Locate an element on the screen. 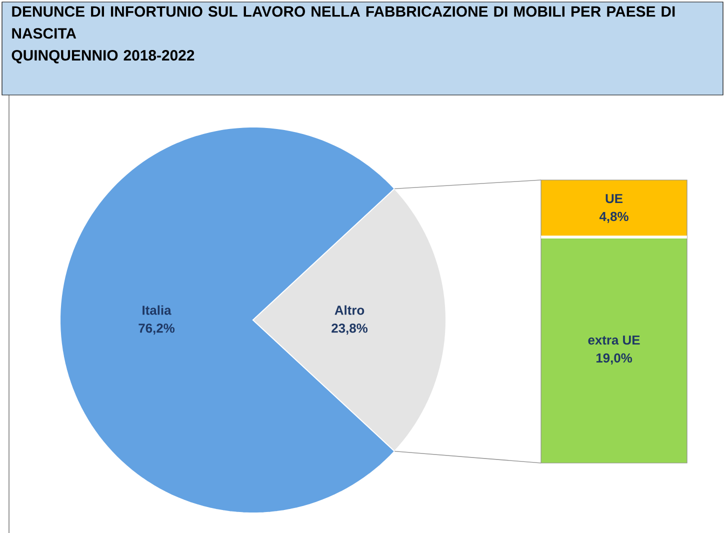 The image size is (725, 533). series-label: extra UE is located at coordinates (614, 340).